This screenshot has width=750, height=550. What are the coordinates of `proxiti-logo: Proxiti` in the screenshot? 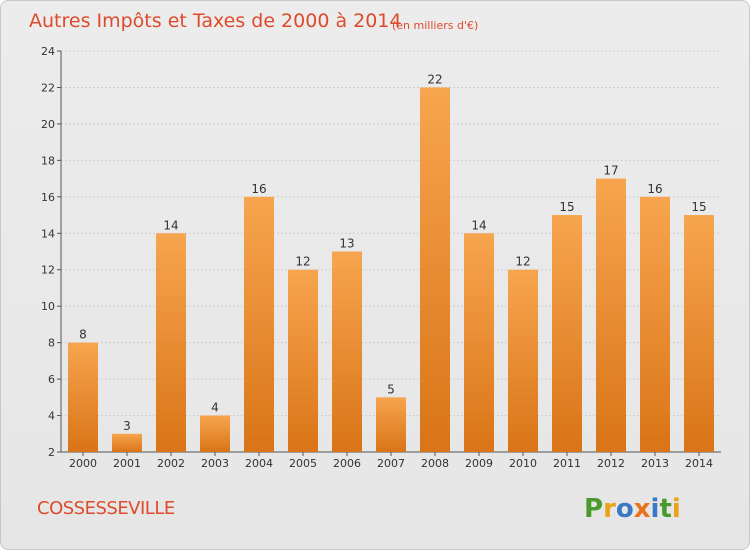 It's located at (632, 509).